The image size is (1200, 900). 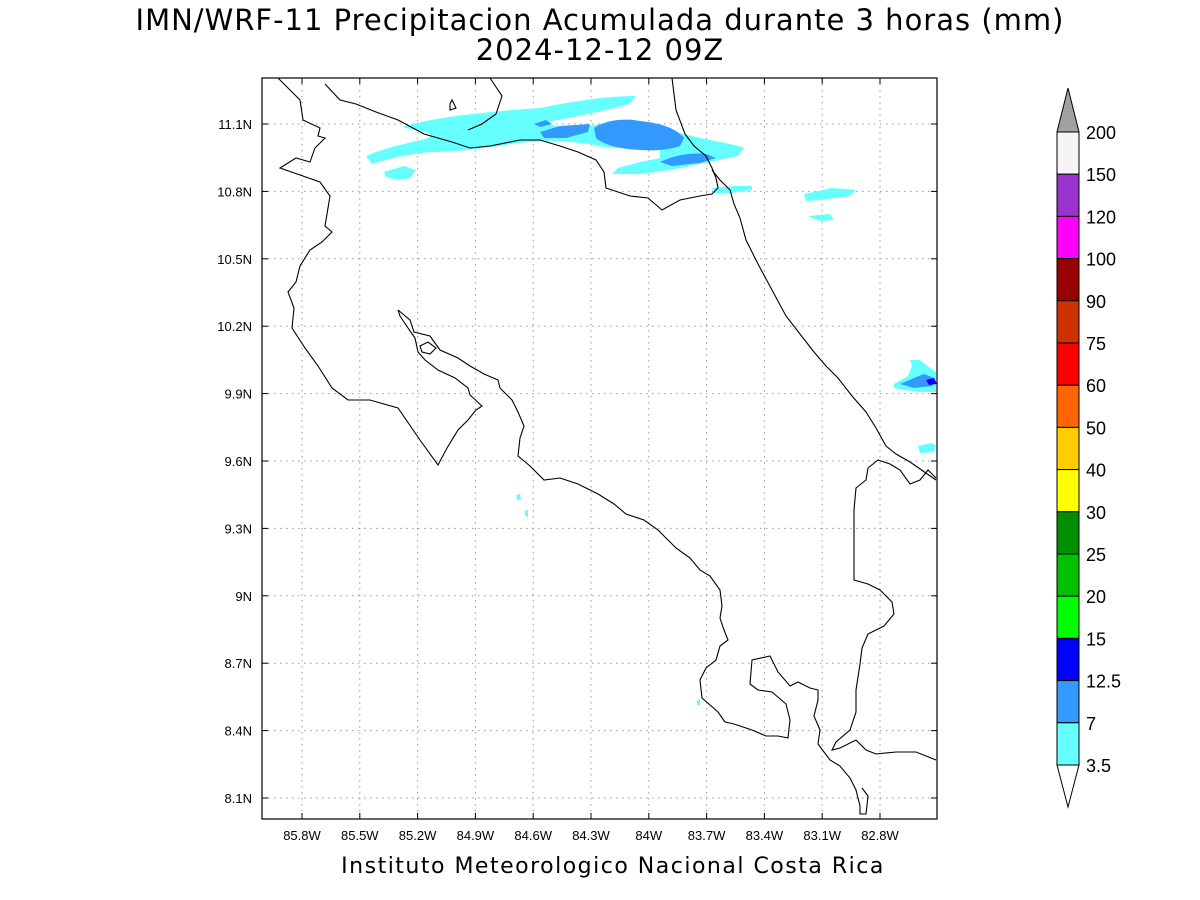 What do you see at coordinates (1101, 175) in the screenshot?
I see `colorbar-label: 150` at bounding box center [1101, 175].